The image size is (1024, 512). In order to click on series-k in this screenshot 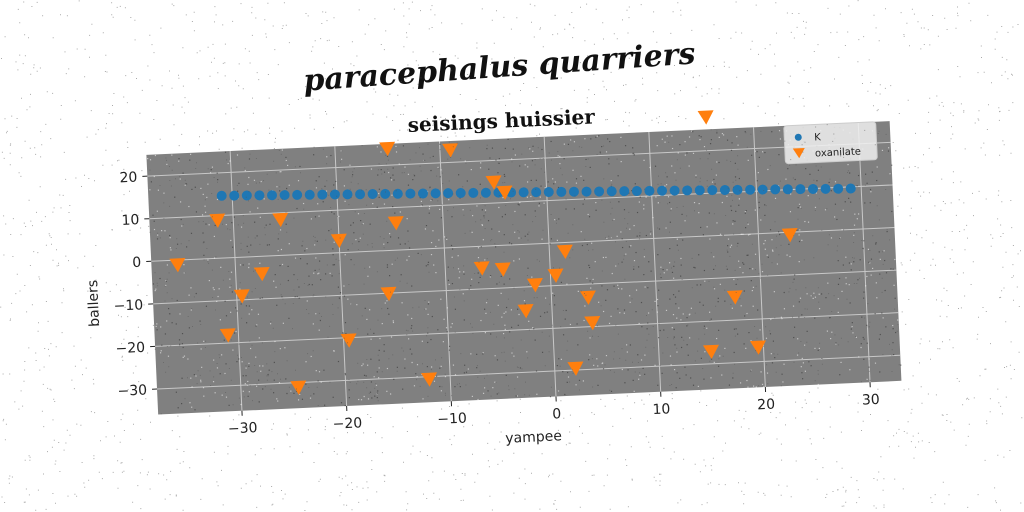, I will do `click(536, 192)`.